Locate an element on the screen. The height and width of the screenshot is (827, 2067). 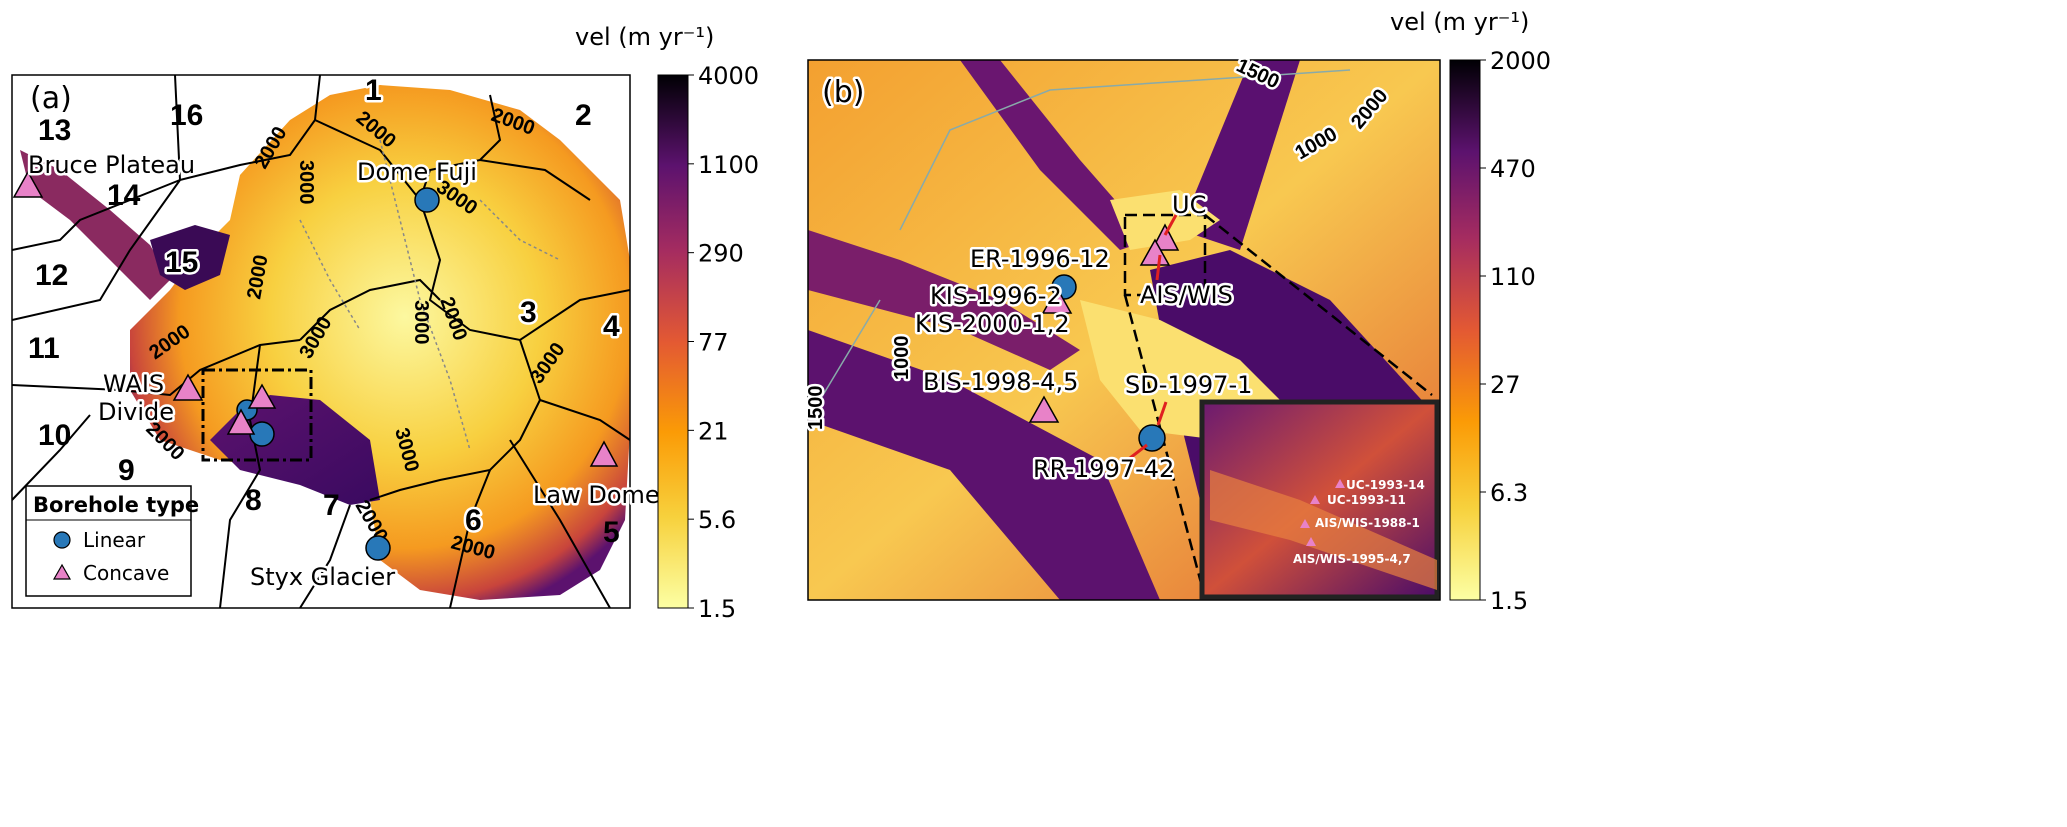
basin-3: 3 is located at coordinates (528, 312).